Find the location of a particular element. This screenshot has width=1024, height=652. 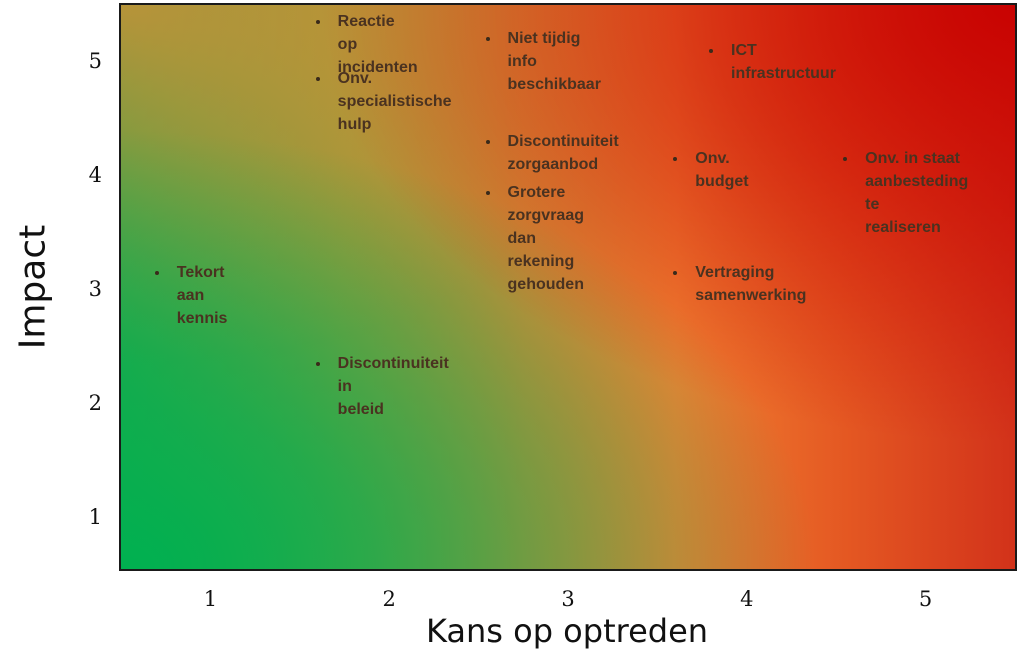

point-label: Onv. budget is located at coordinates (722, 169).